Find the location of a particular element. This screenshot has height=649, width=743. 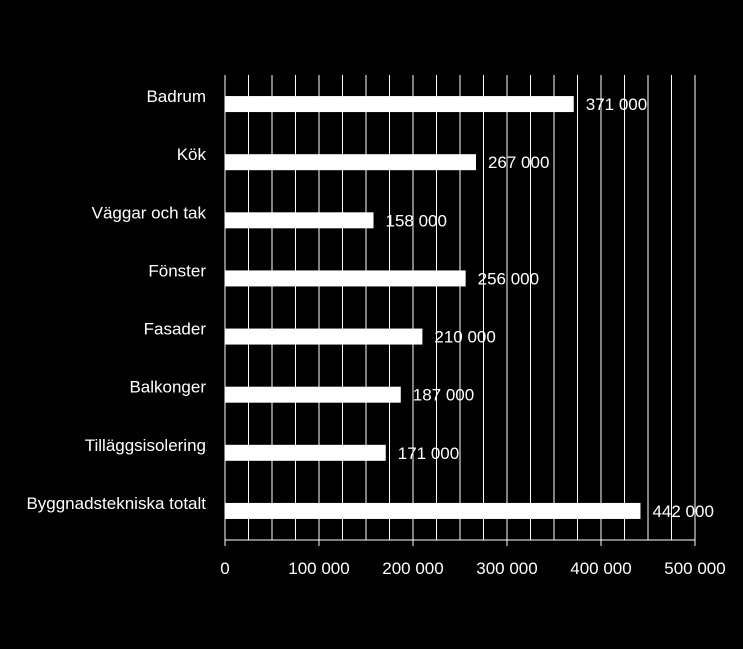

category-label: Väggar och tak is located at coordinates (149, 212).